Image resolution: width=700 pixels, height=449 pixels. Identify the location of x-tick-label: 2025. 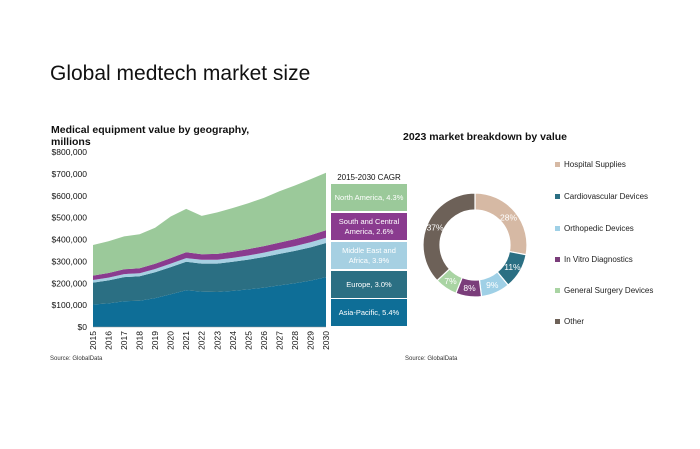
(248, 340).